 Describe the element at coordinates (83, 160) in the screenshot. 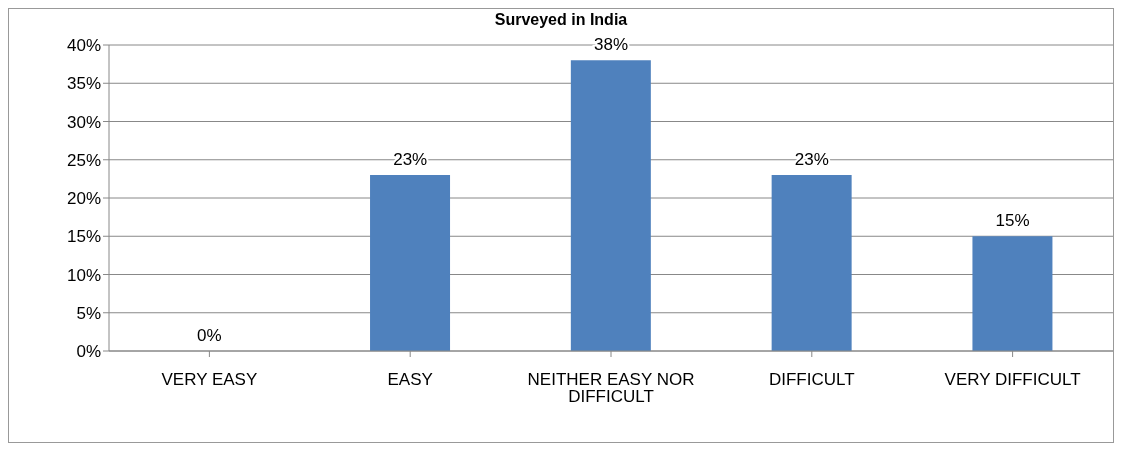

I see `y-tick-label: 25%` at that location.